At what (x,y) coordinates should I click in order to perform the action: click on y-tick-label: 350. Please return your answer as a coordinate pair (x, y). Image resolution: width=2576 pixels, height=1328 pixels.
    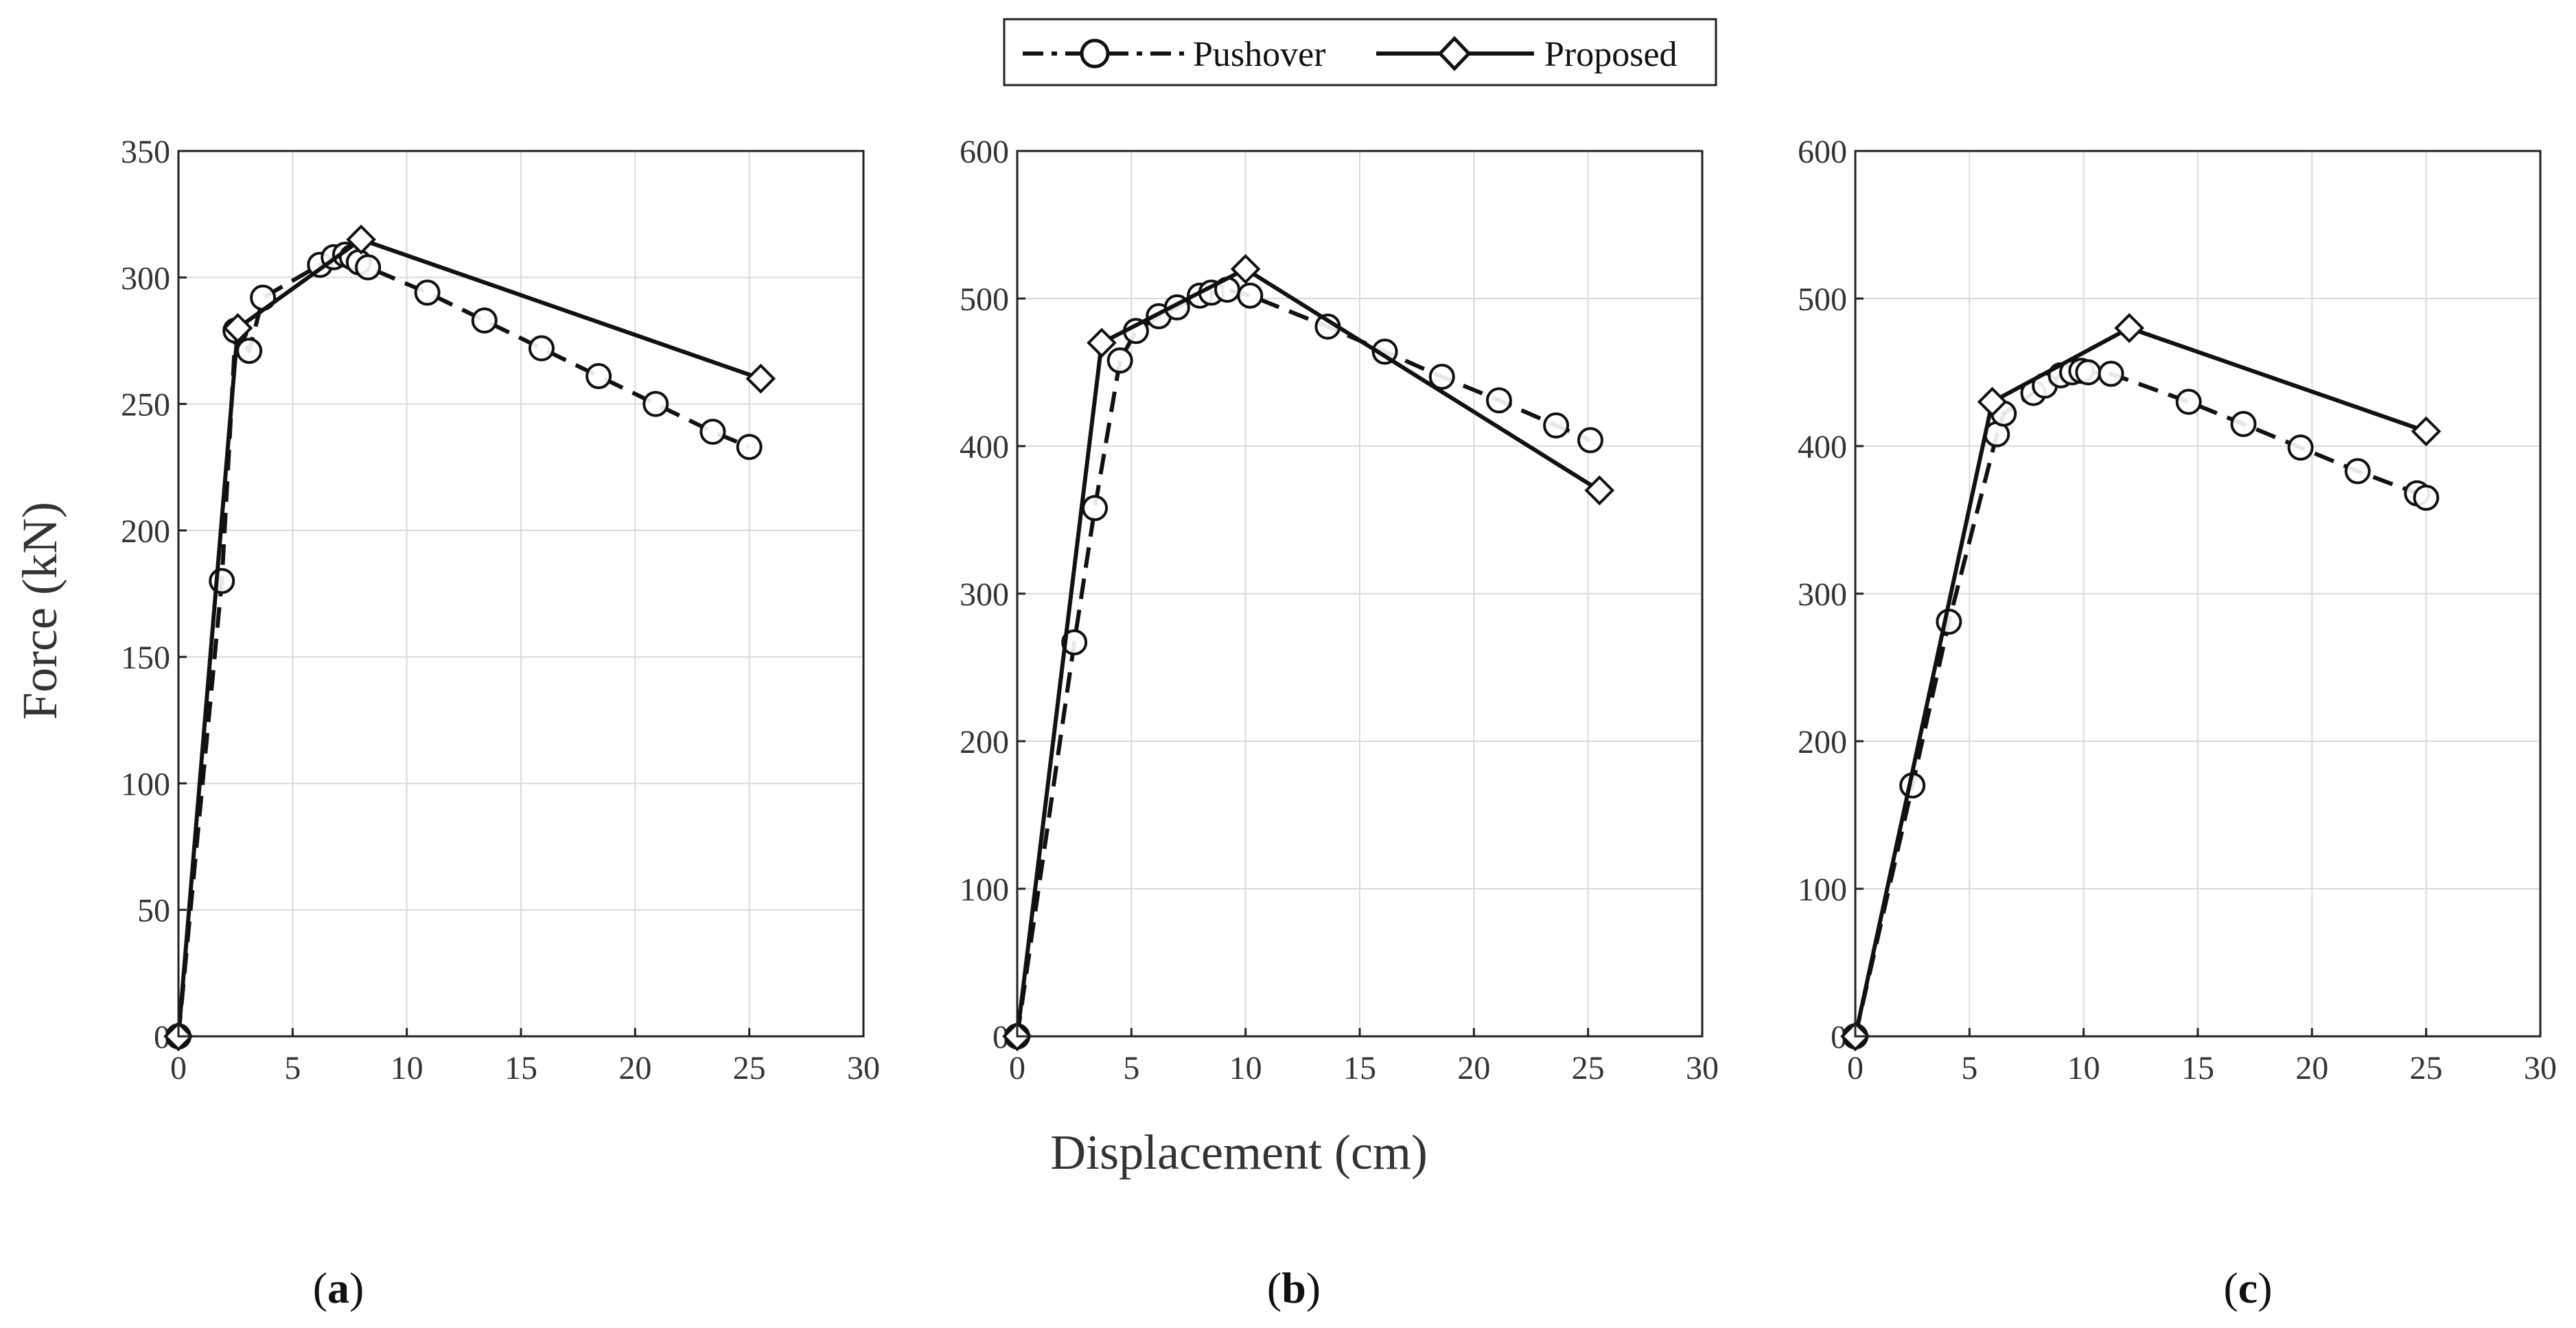
    Looking at the image, I should click on (145, 152).